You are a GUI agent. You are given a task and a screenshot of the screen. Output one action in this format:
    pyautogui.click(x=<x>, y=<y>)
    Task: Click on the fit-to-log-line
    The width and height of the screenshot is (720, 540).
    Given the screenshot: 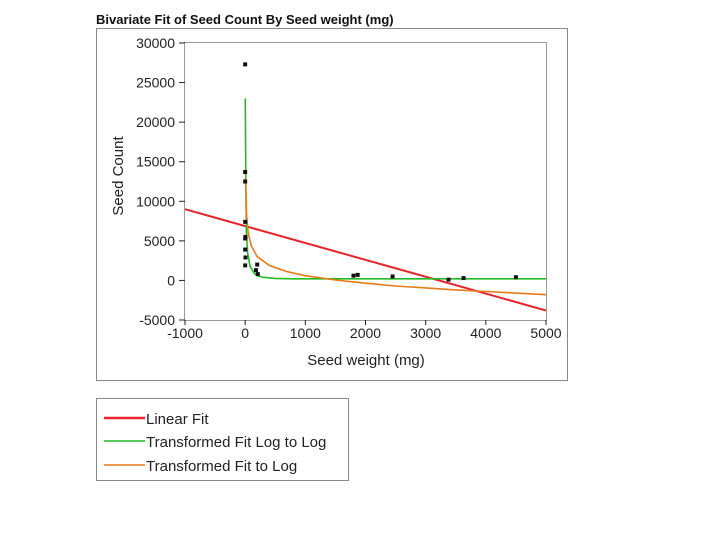 What is the action you would take?
    pyautogui.click(x=395, y=236)
    